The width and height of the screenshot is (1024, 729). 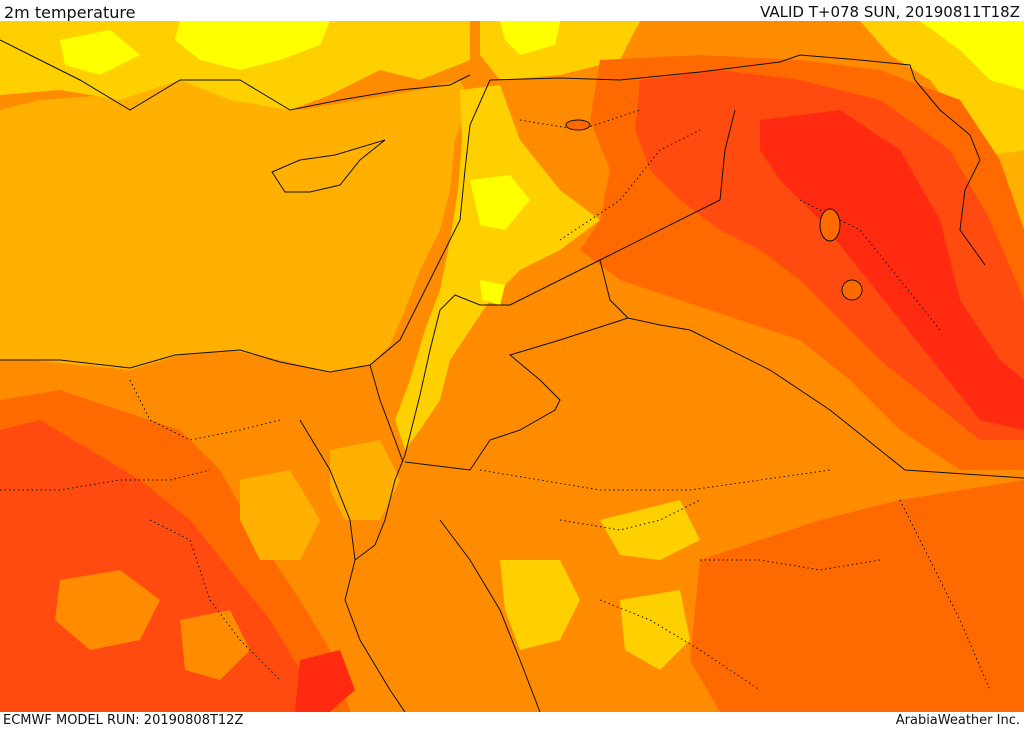 What do you see at coordinates (578, 125) in the screenshot?
I see `lake-assad` at bounding box center [578, 125].